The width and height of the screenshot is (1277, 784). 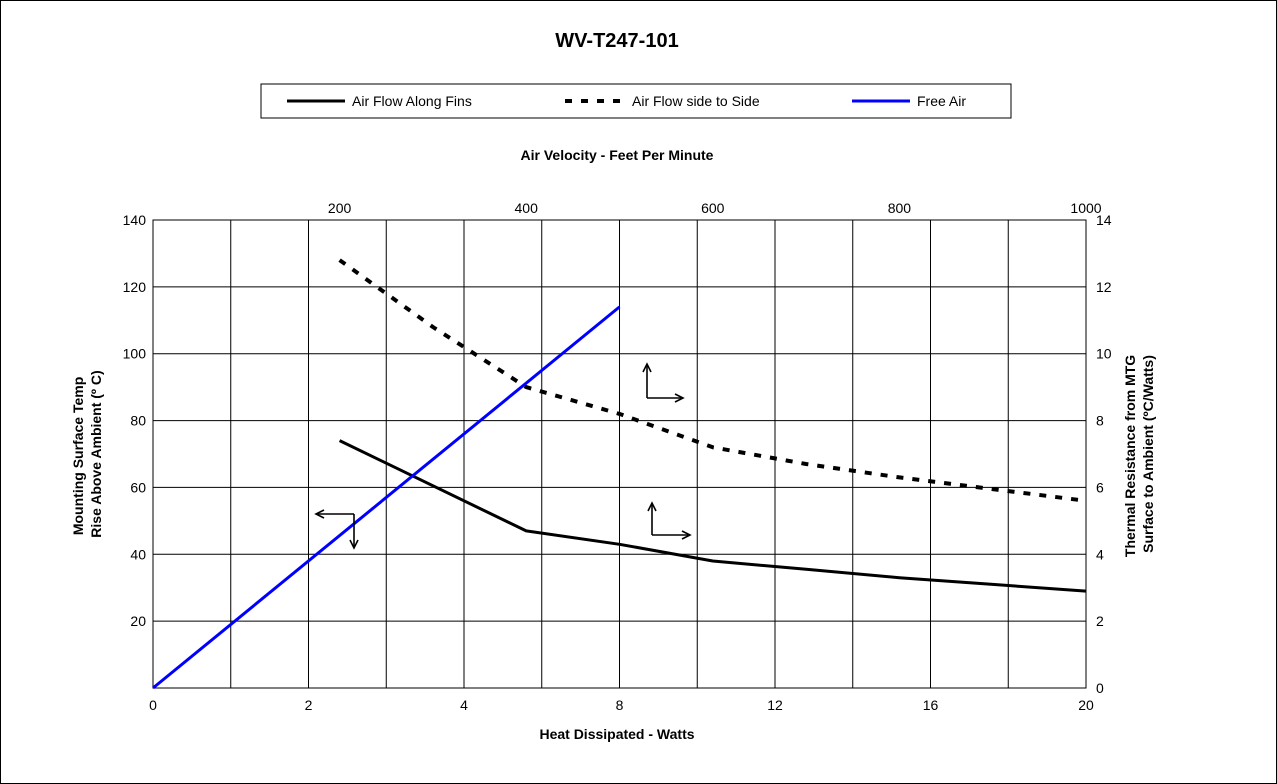 What do you see at coordinates (696, 101) in the screenshot?
I see `legend-label-side: Air Flow side to Side` at bounding box center [696, 101].